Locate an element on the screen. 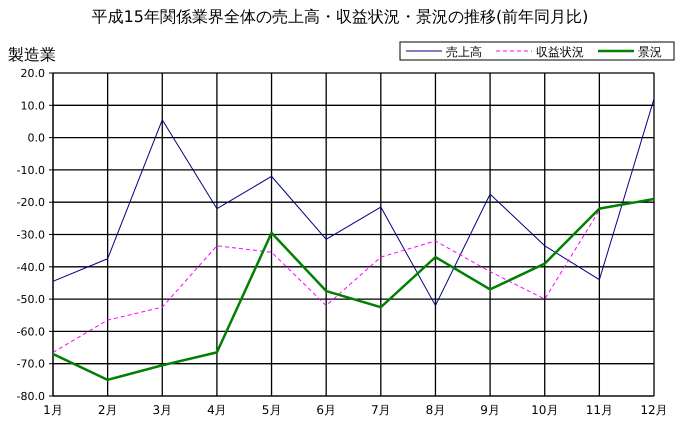  x-tick-label: 3月 is located at coordinates (162, 410).